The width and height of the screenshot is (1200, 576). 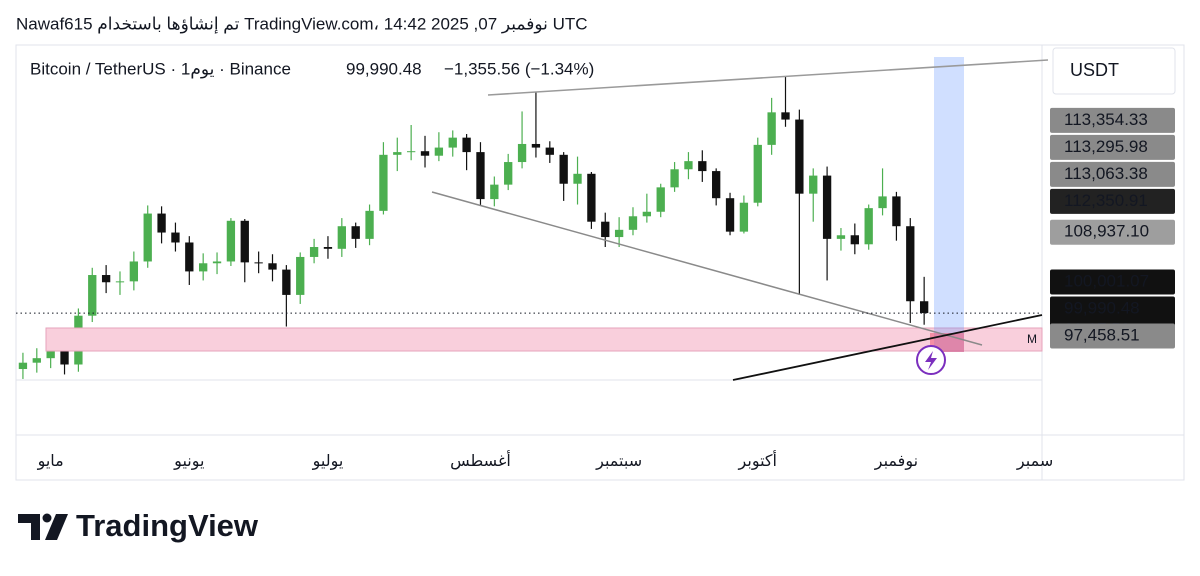 I want to click on change: −1,355.56 (−1.34%), so click(x=519, y=68).